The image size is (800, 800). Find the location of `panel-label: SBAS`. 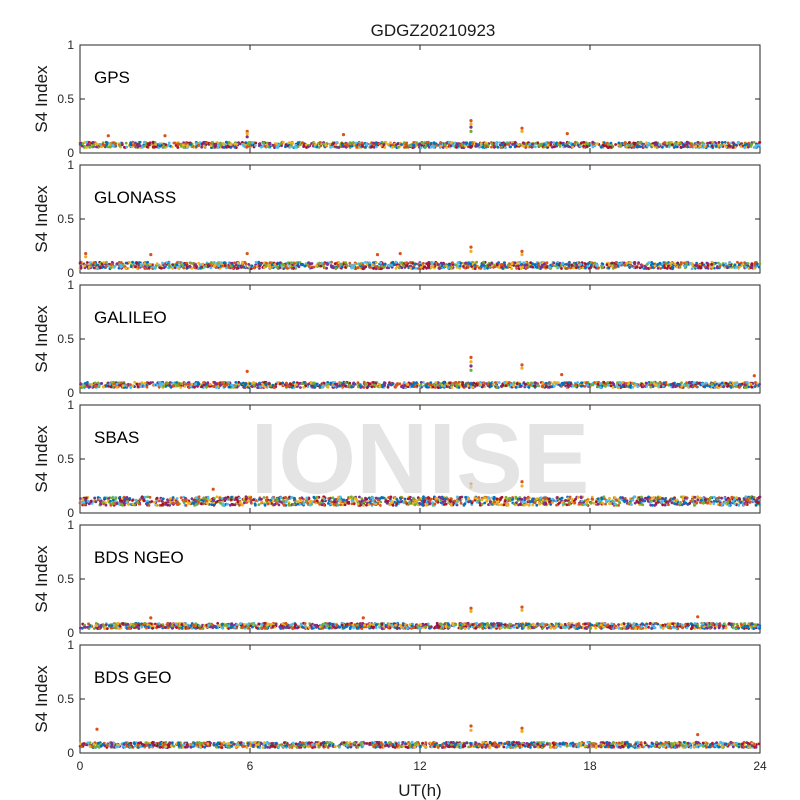

panel-label: SBAS is located at coordinates (116, 437).